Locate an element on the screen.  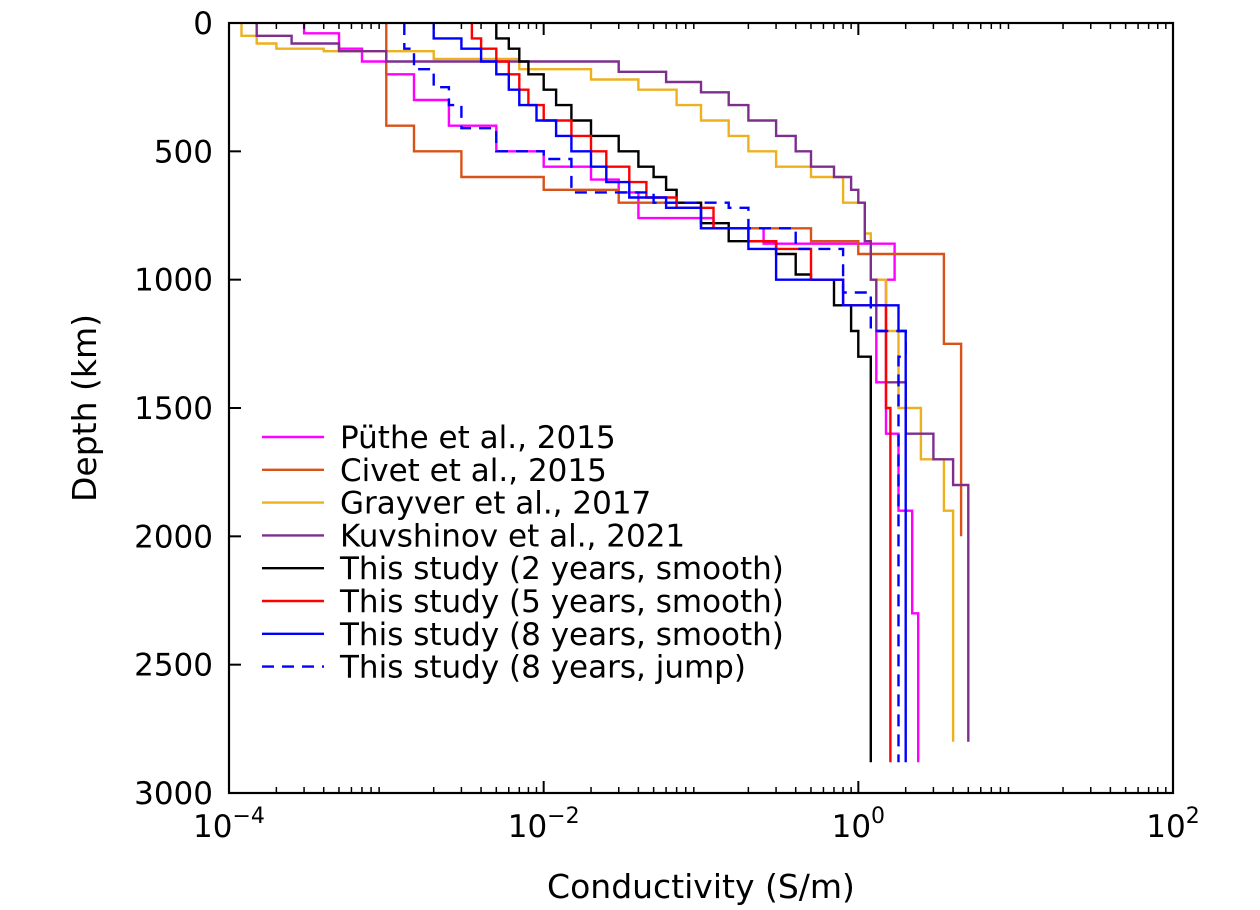
x-tick-label: 10⁻⁴ is located at coordinates (229, 824).